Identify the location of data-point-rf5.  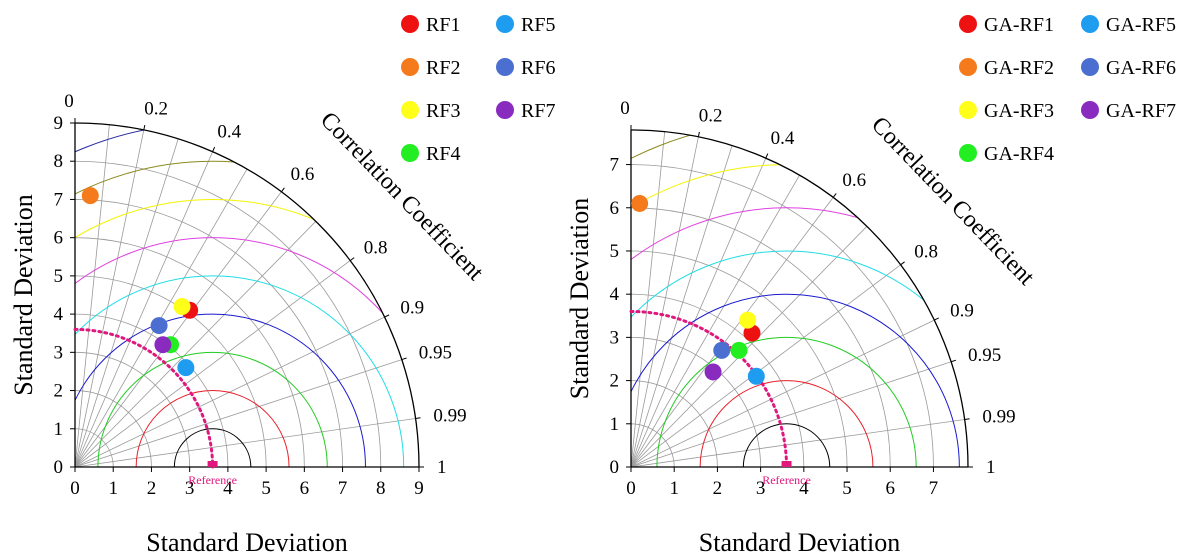
(186, 368).